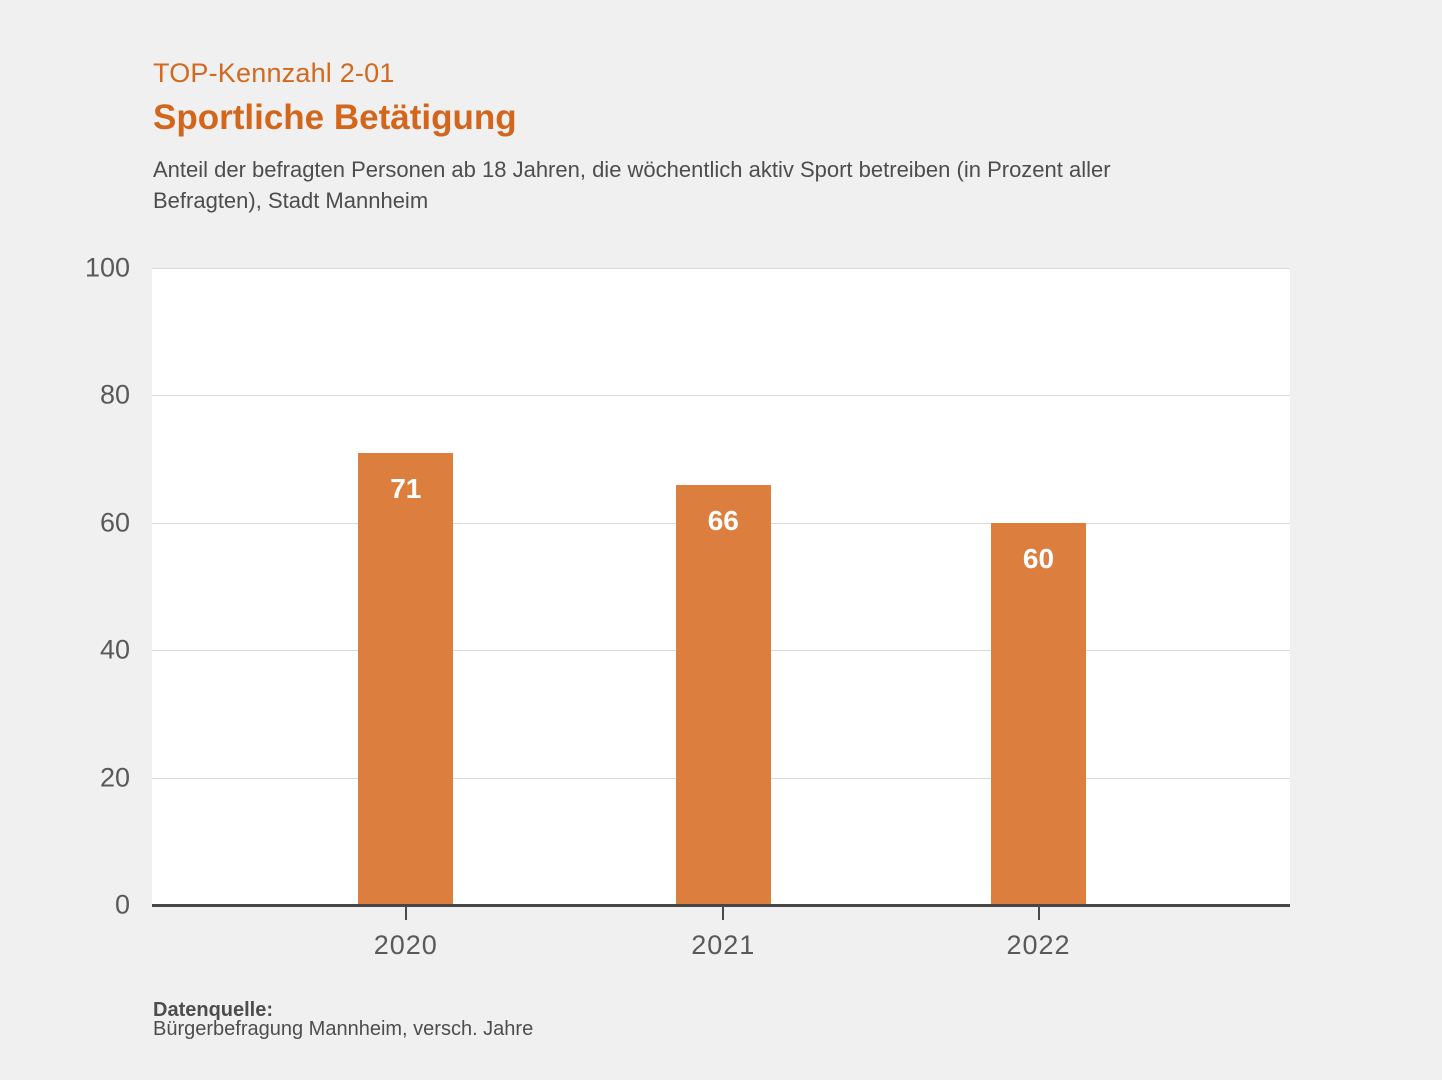  I want to click on source-text: Bürgerbefragung Mannheim, versch. Jahre, so click(343, 1029).